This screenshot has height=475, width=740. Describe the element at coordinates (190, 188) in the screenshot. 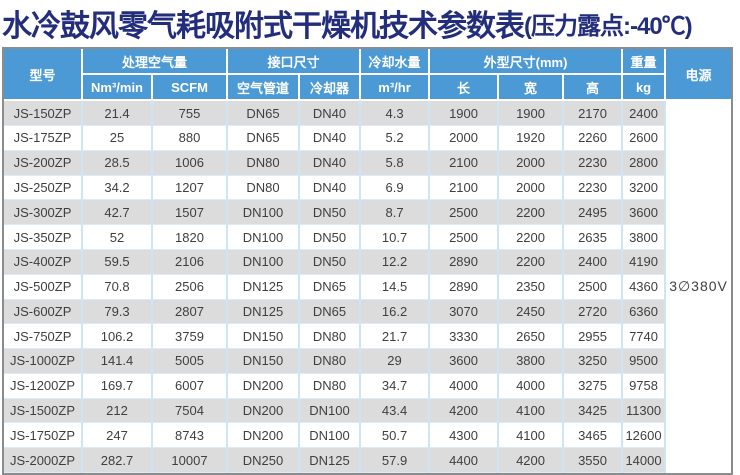

I see `cell-value: 1207` at that location.